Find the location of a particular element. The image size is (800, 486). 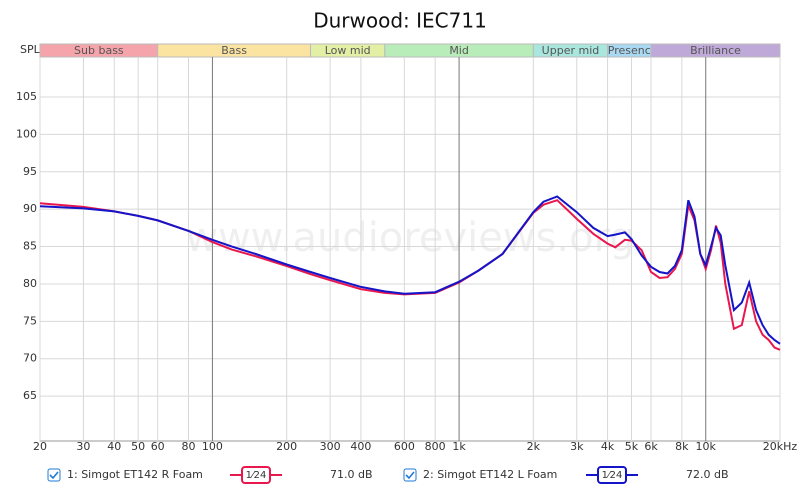

x-tick-label: 5k is located at coordinates (632, 446).